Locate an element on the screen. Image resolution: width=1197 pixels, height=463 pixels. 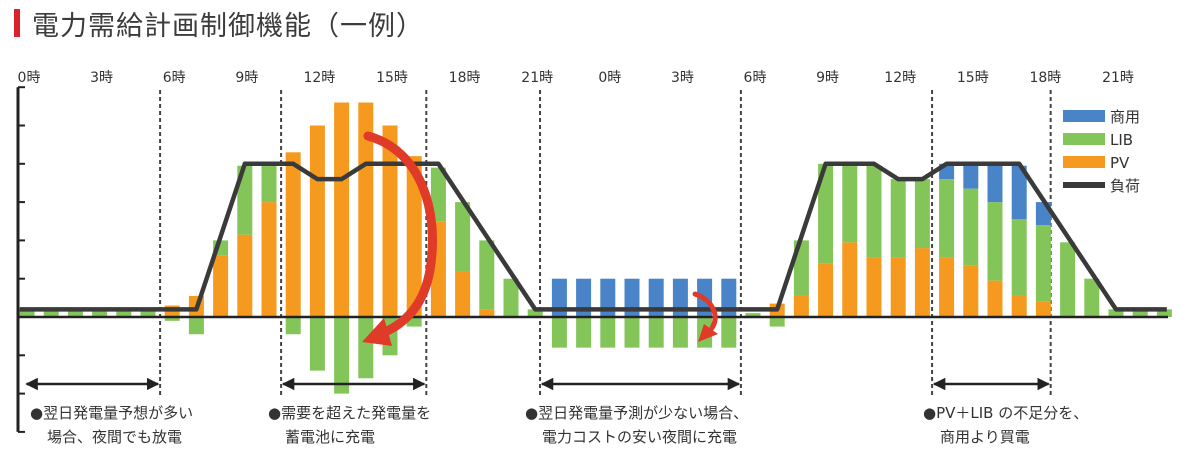
annotation-1: ●翌日発電量予想が多い 場合、夜間でも放電 is located at coordinates (111, 425).